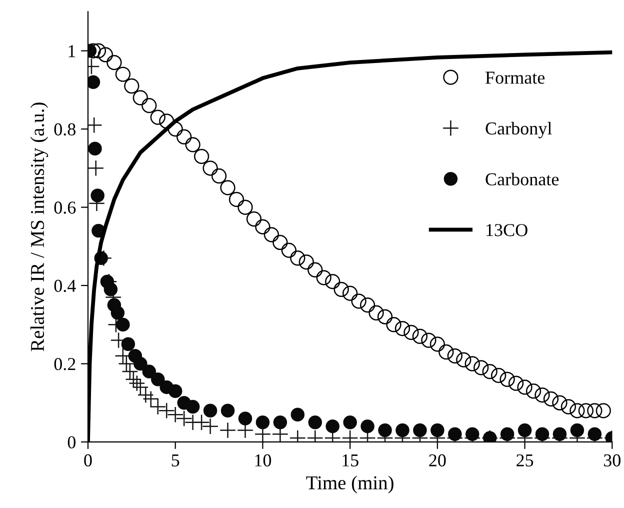  I want to click on legend-label: Formate, so click(515, 78).